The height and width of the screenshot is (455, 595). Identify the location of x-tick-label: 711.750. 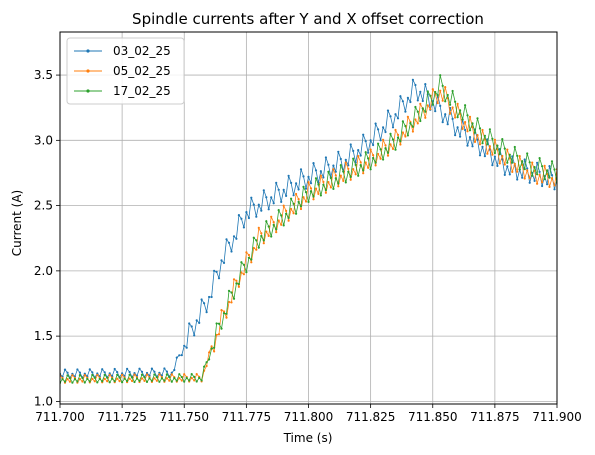
(184, 417).